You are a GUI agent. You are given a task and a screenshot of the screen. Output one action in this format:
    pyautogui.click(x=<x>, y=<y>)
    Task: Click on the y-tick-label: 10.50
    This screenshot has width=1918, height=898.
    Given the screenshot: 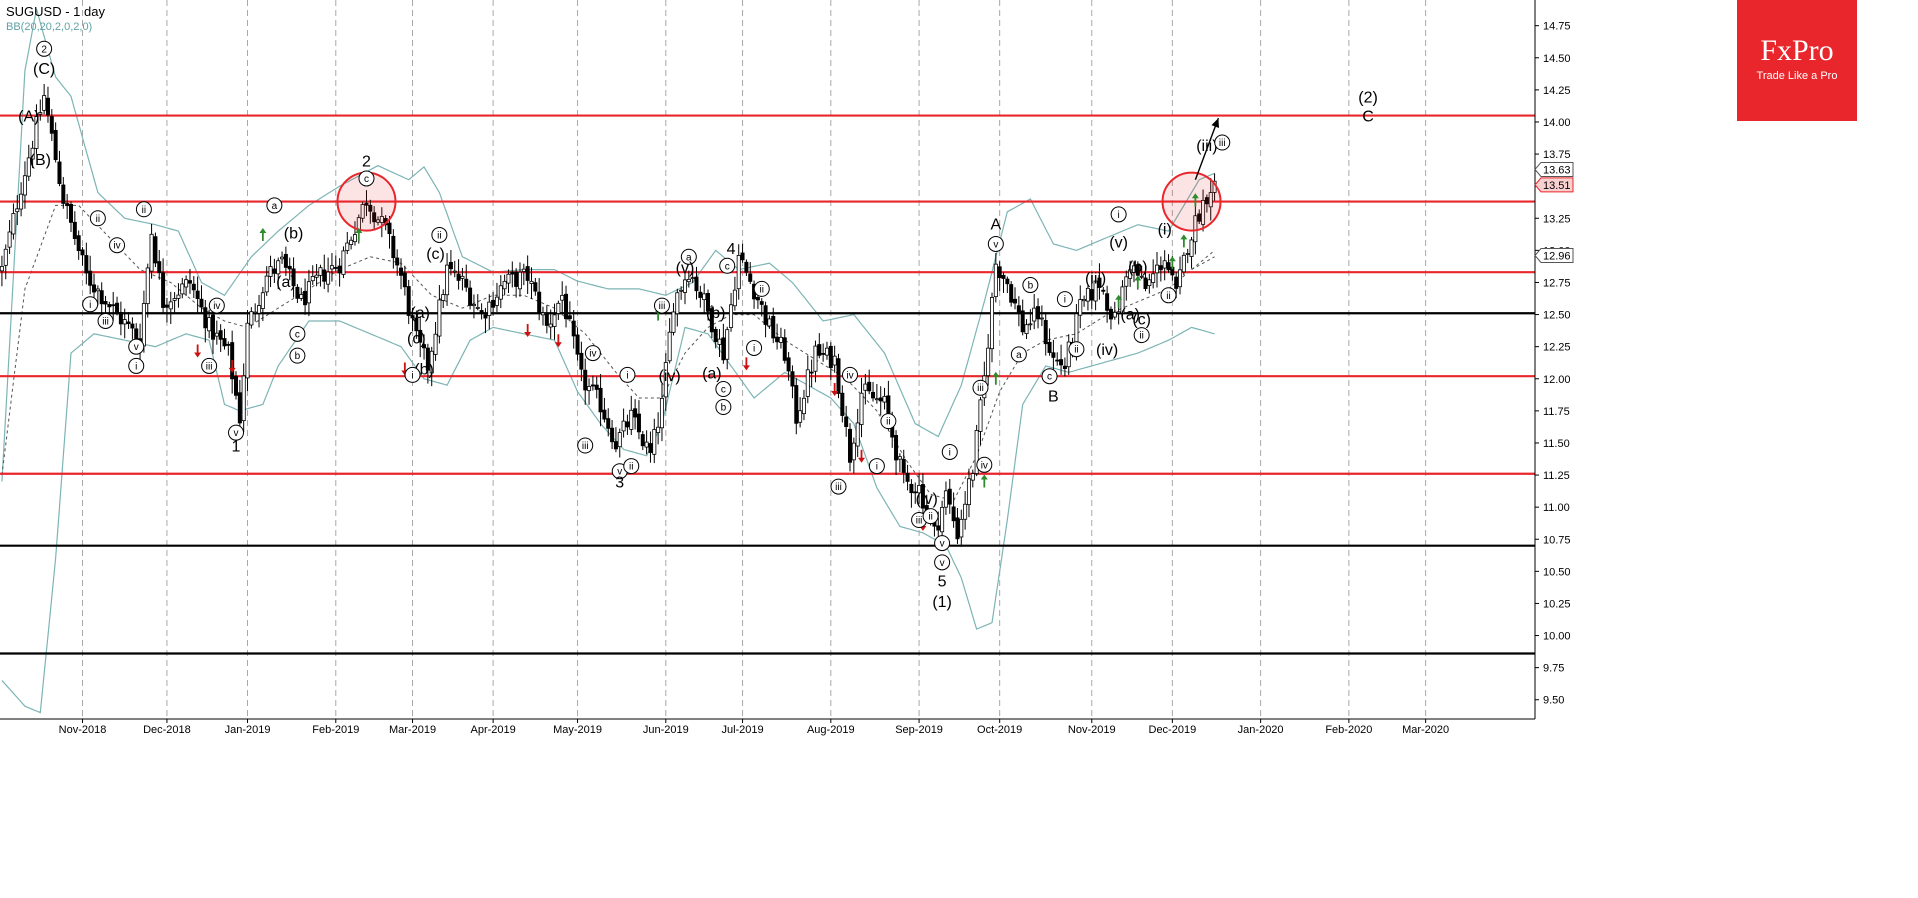 What is the action you would take?
    pyautogui.click(x=1557, y=572)
    